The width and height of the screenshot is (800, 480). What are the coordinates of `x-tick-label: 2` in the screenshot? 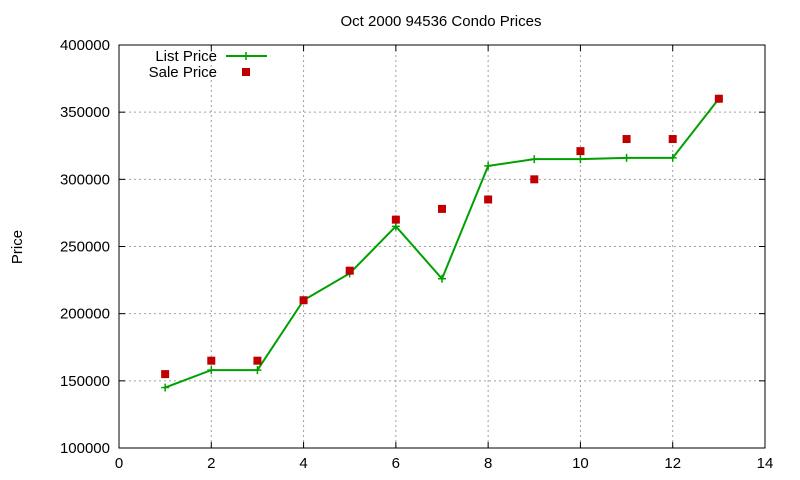 It's located at (211, 463).